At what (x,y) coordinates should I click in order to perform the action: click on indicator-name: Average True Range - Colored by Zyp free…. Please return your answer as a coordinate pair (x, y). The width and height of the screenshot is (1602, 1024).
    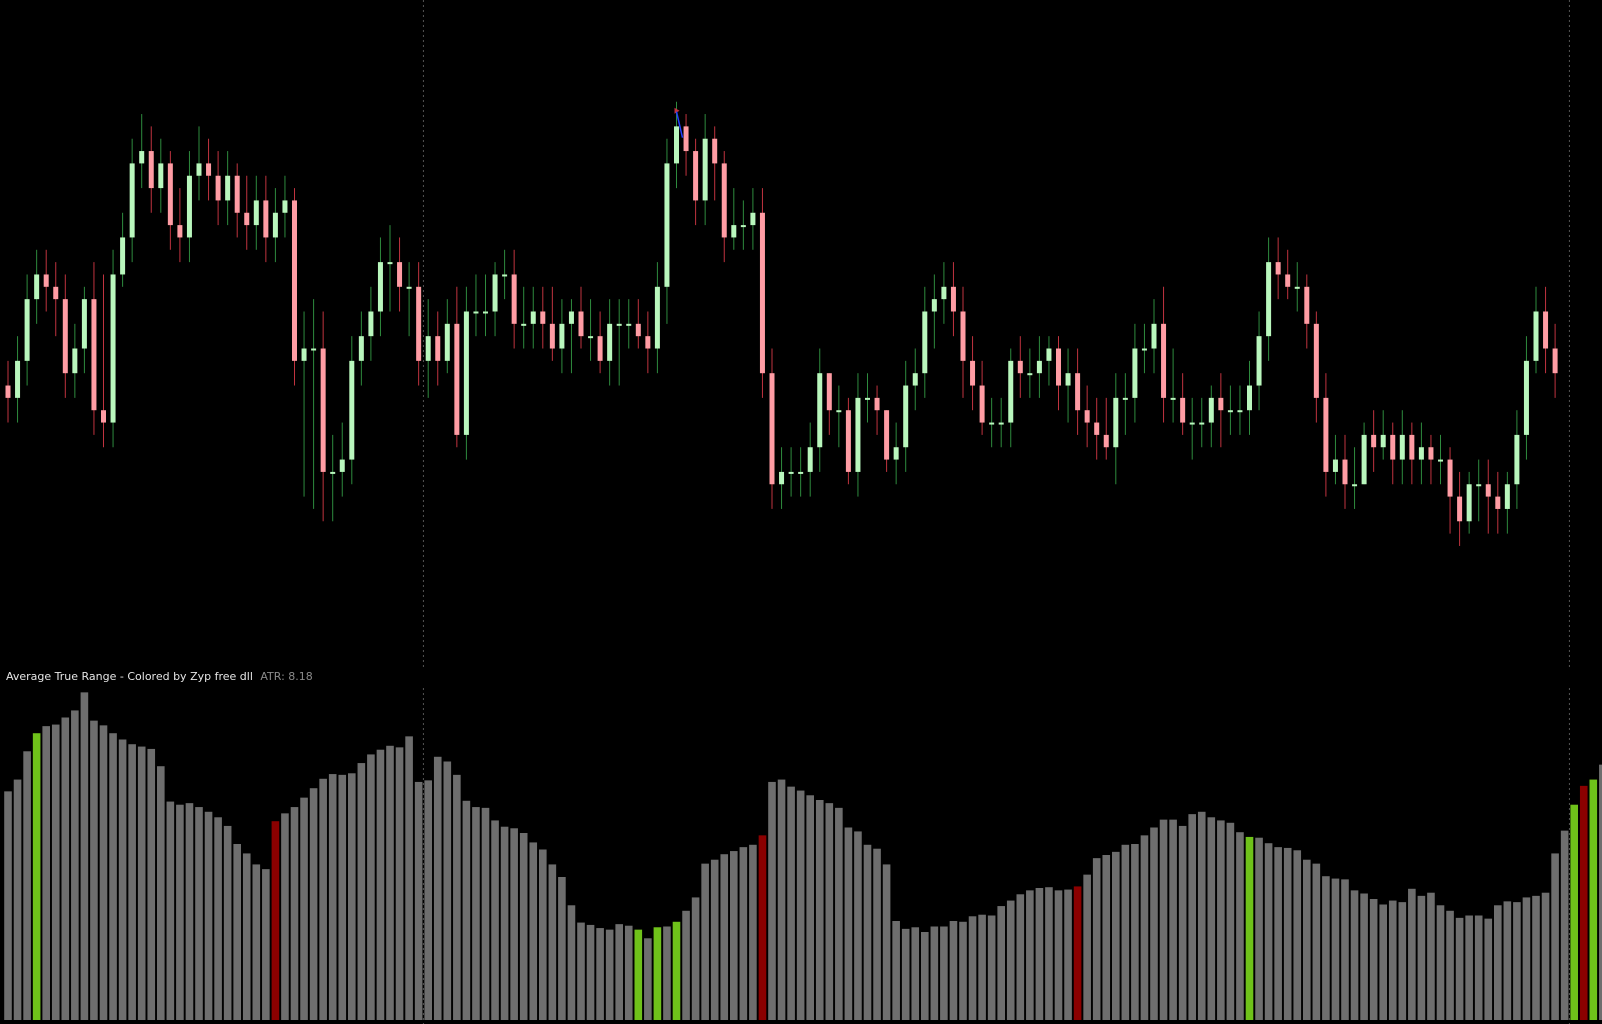
    Looking at the image, I should click on (129, 676).